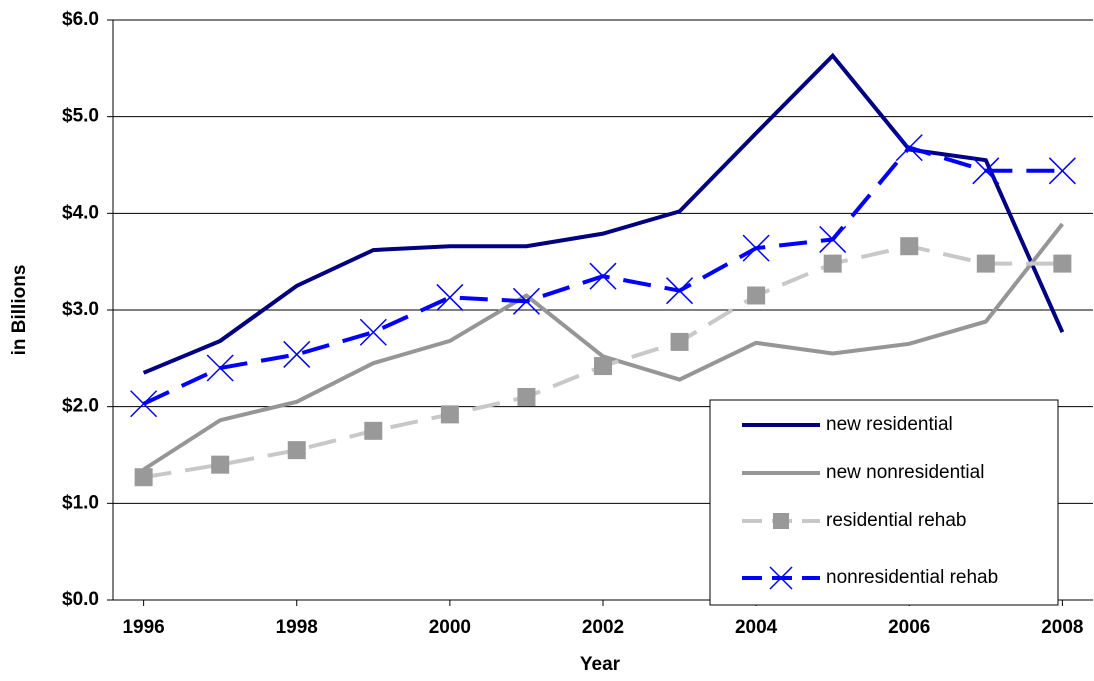  What do you see at coordinates (297, 627) in the screenshot?
I see `x-tick-label: 1998` at bounding box center [297, 627].